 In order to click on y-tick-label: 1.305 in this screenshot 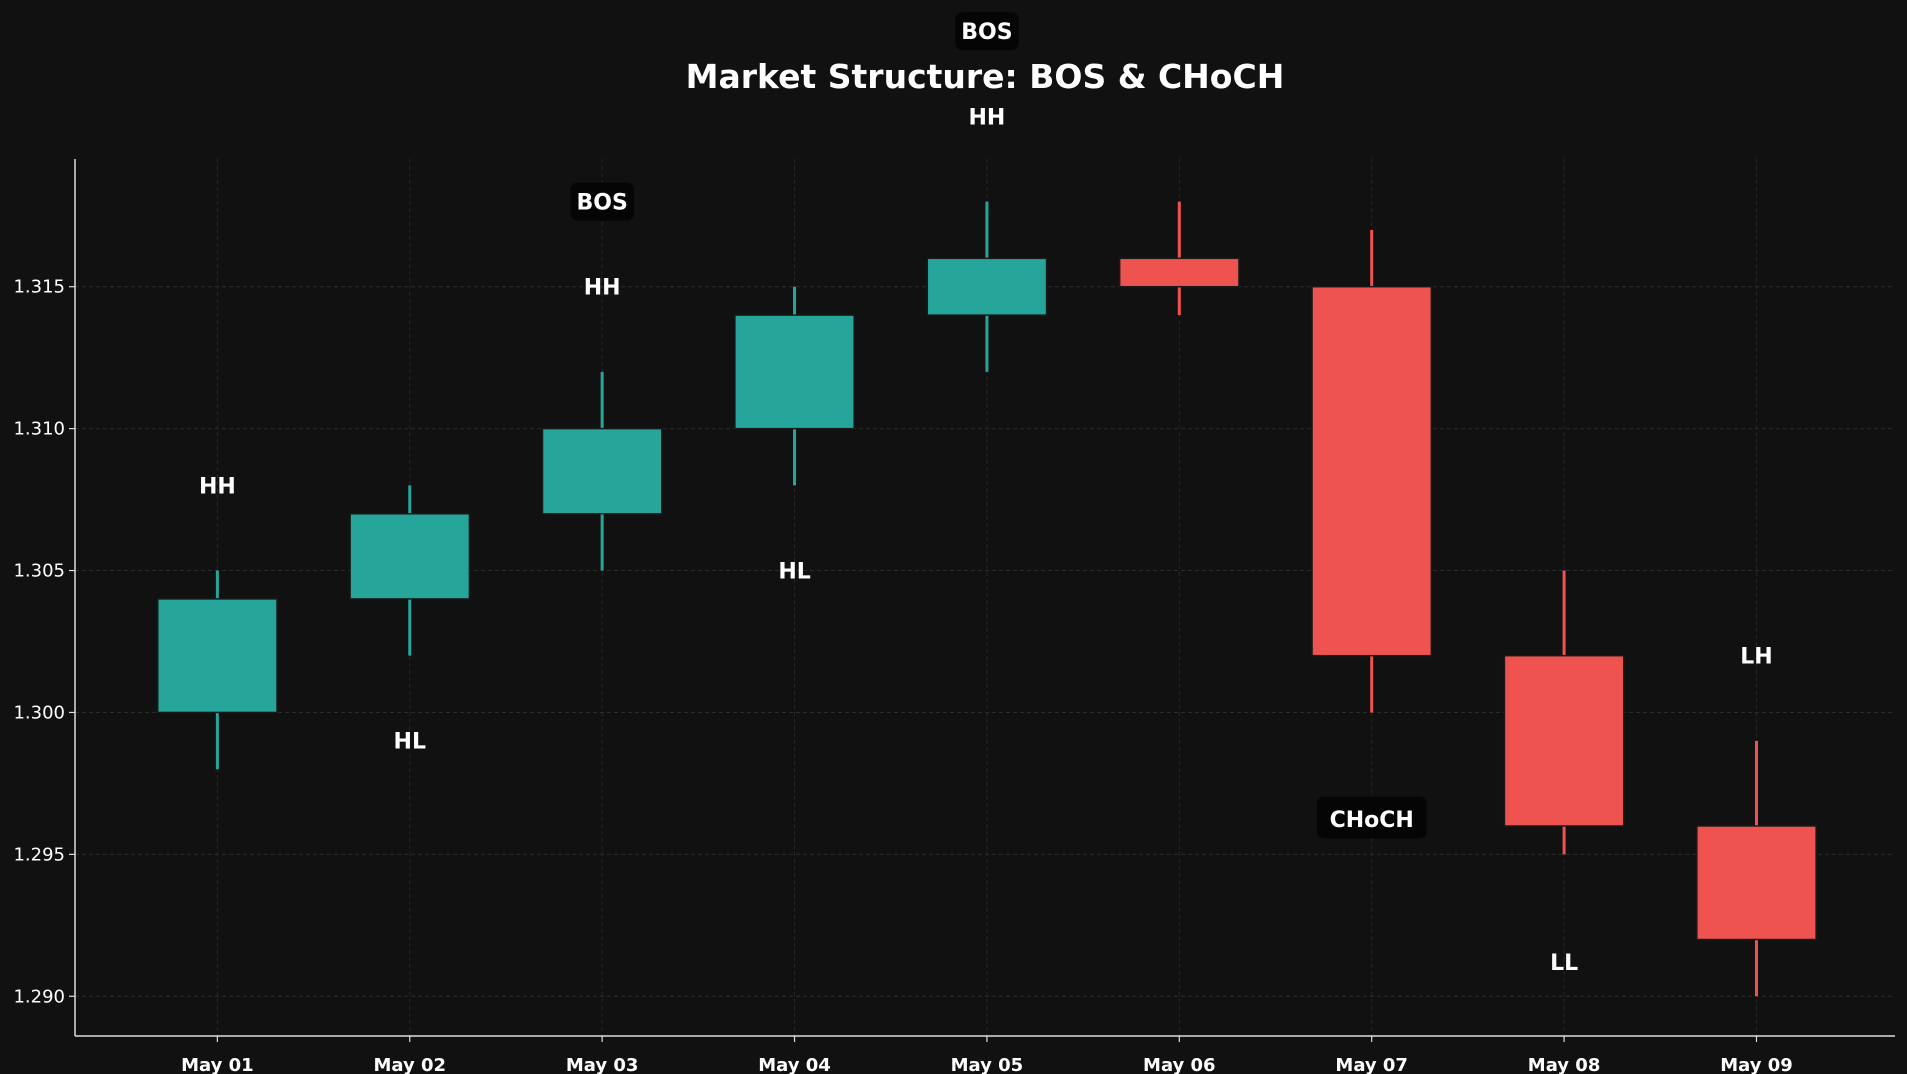, I will do `click(39, 571)`.